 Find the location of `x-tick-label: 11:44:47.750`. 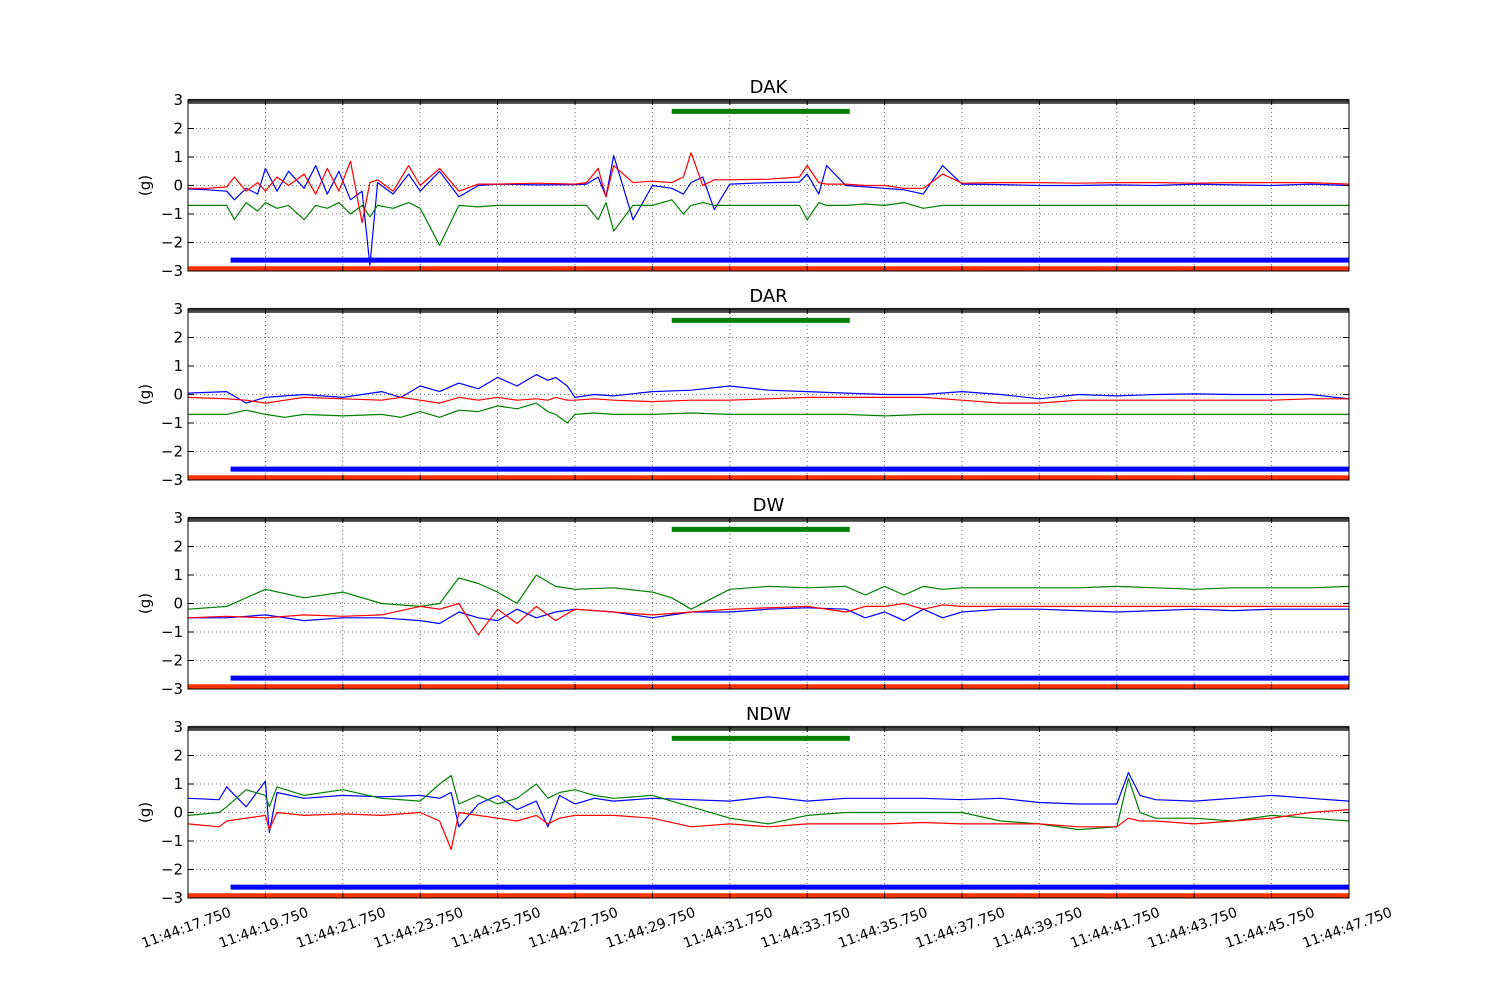

x-tick-label: 11:44:47.750 is located at coordinates (1348, 928).